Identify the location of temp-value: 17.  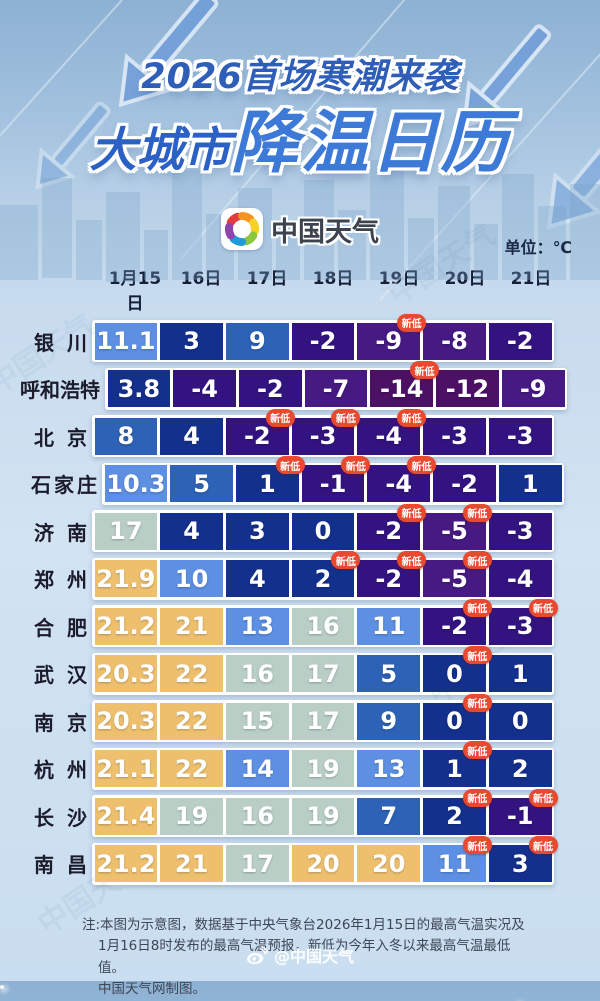
(126, 531).